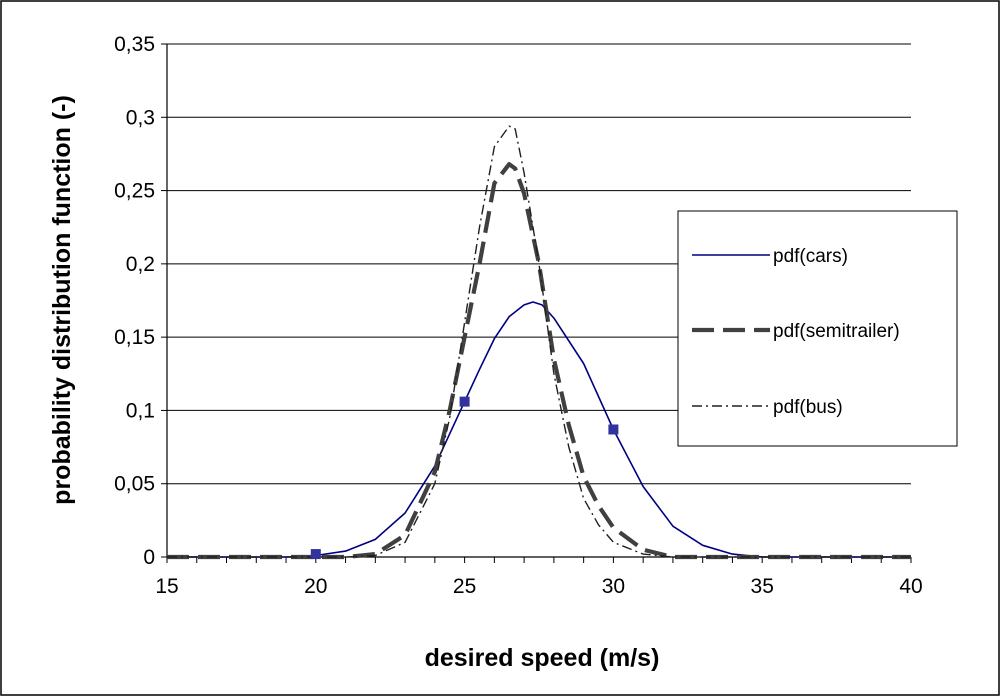 The image size is (1000, 696). I want to click on y-tick-label: 0,35, so click(134, 44).